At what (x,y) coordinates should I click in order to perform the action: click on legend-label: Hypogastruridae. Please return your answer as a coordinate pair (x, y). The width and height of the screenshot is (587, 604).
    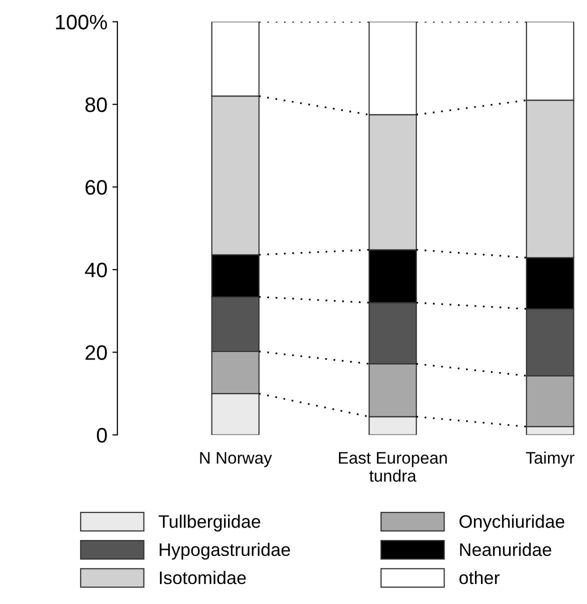
    Looking at the image, I should click on (225, 551).